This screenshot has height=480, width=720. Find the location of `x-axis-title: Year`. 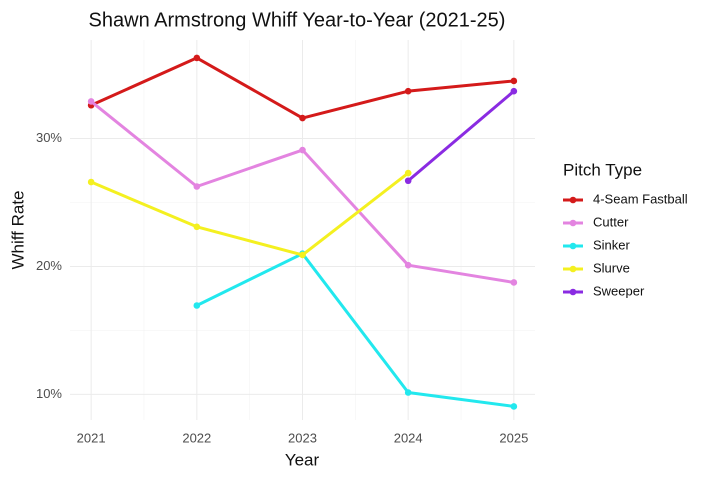

x-axis-title: Year is located at coordinates (302, 459).